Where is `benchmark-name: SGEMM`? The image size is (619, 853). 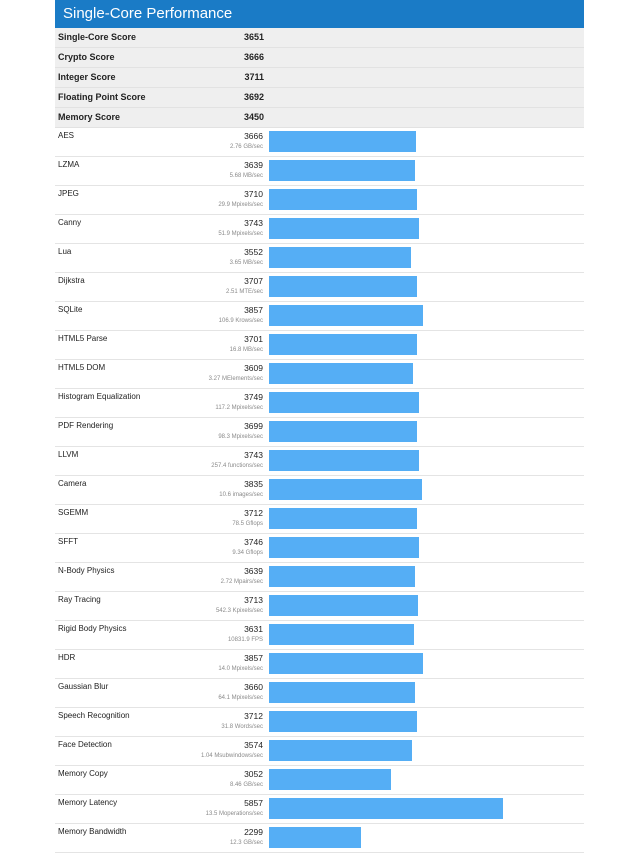
benchmark-name: SGEMM is located at coordinates (73, 512).